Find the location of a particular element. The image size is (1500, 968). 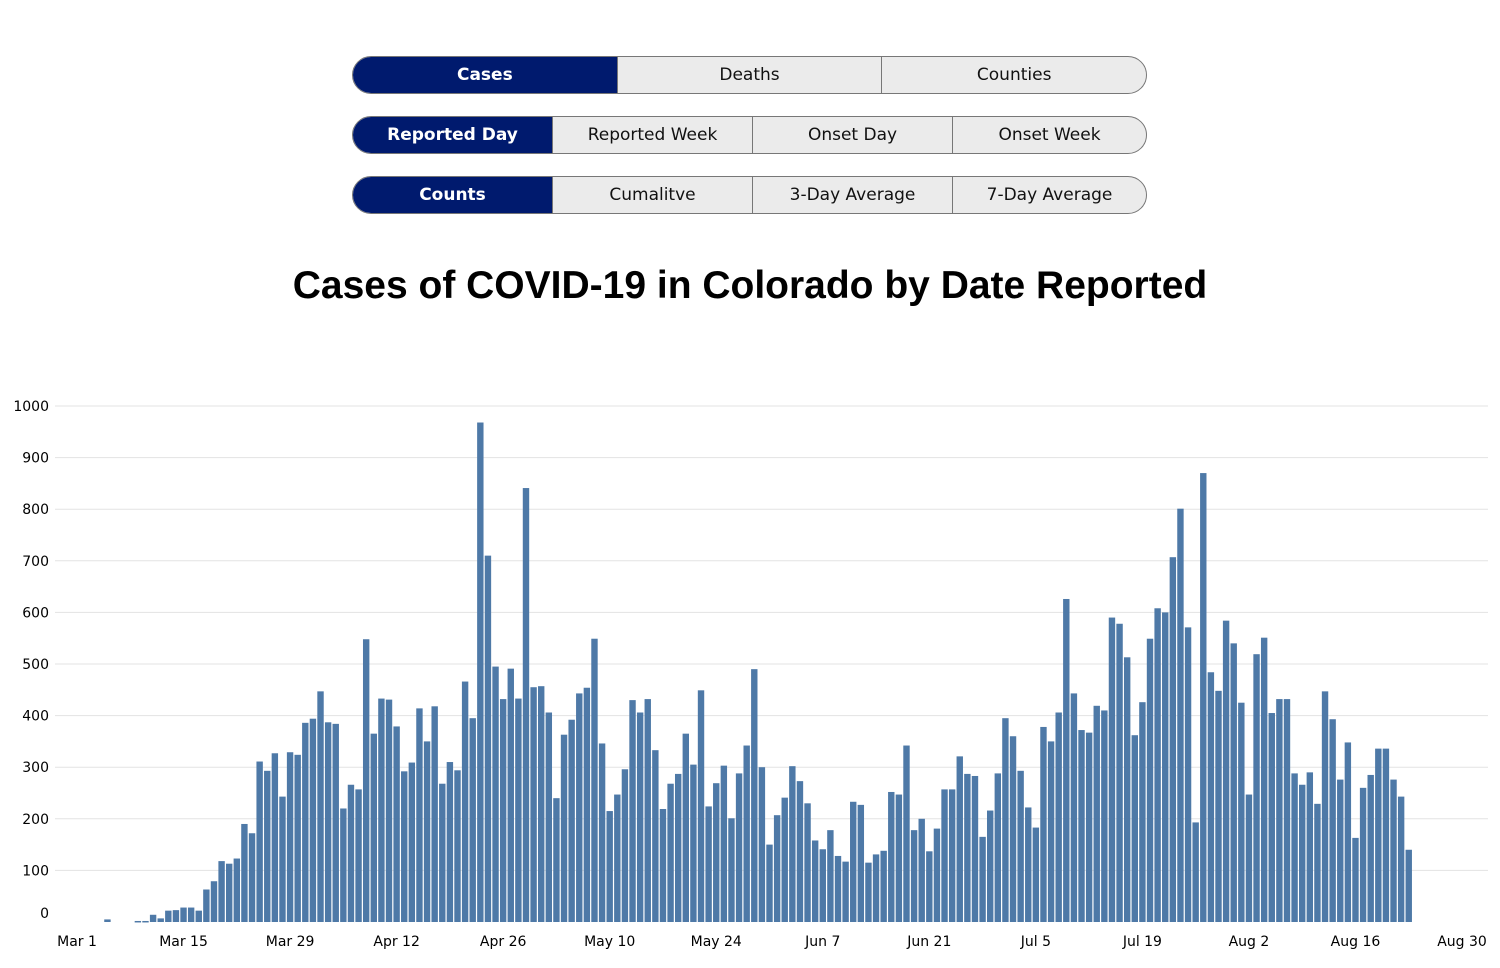

tab-counties: Counties is located at coordinates (1013, 75).